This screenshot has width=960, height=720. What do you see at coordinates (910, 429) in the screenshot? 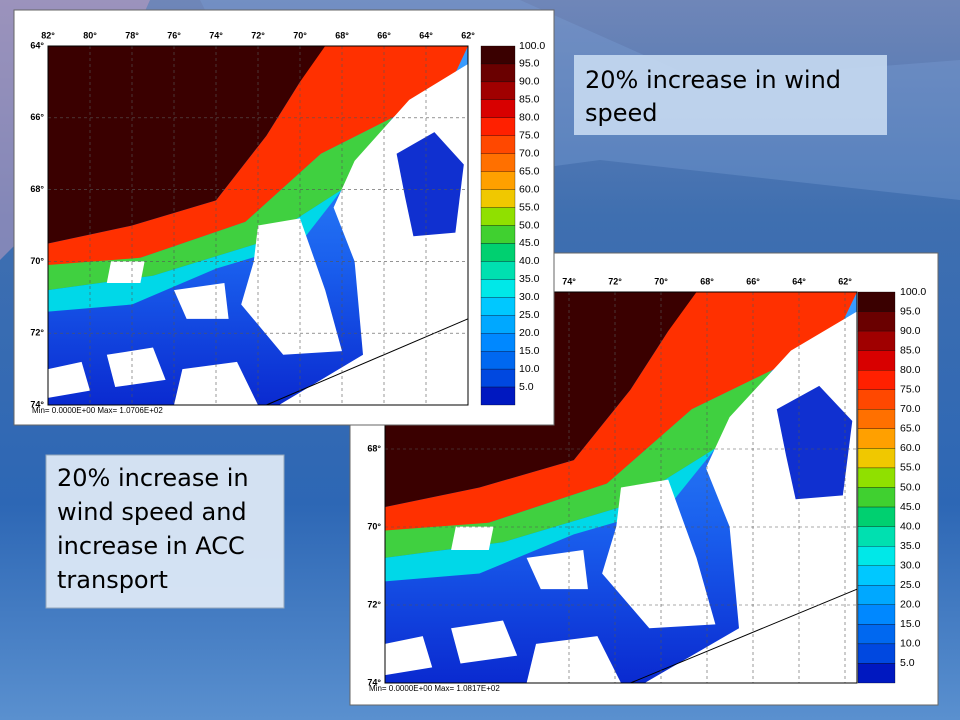
I see `colorbar-label: 65.0` at bounding box center [910, 429].